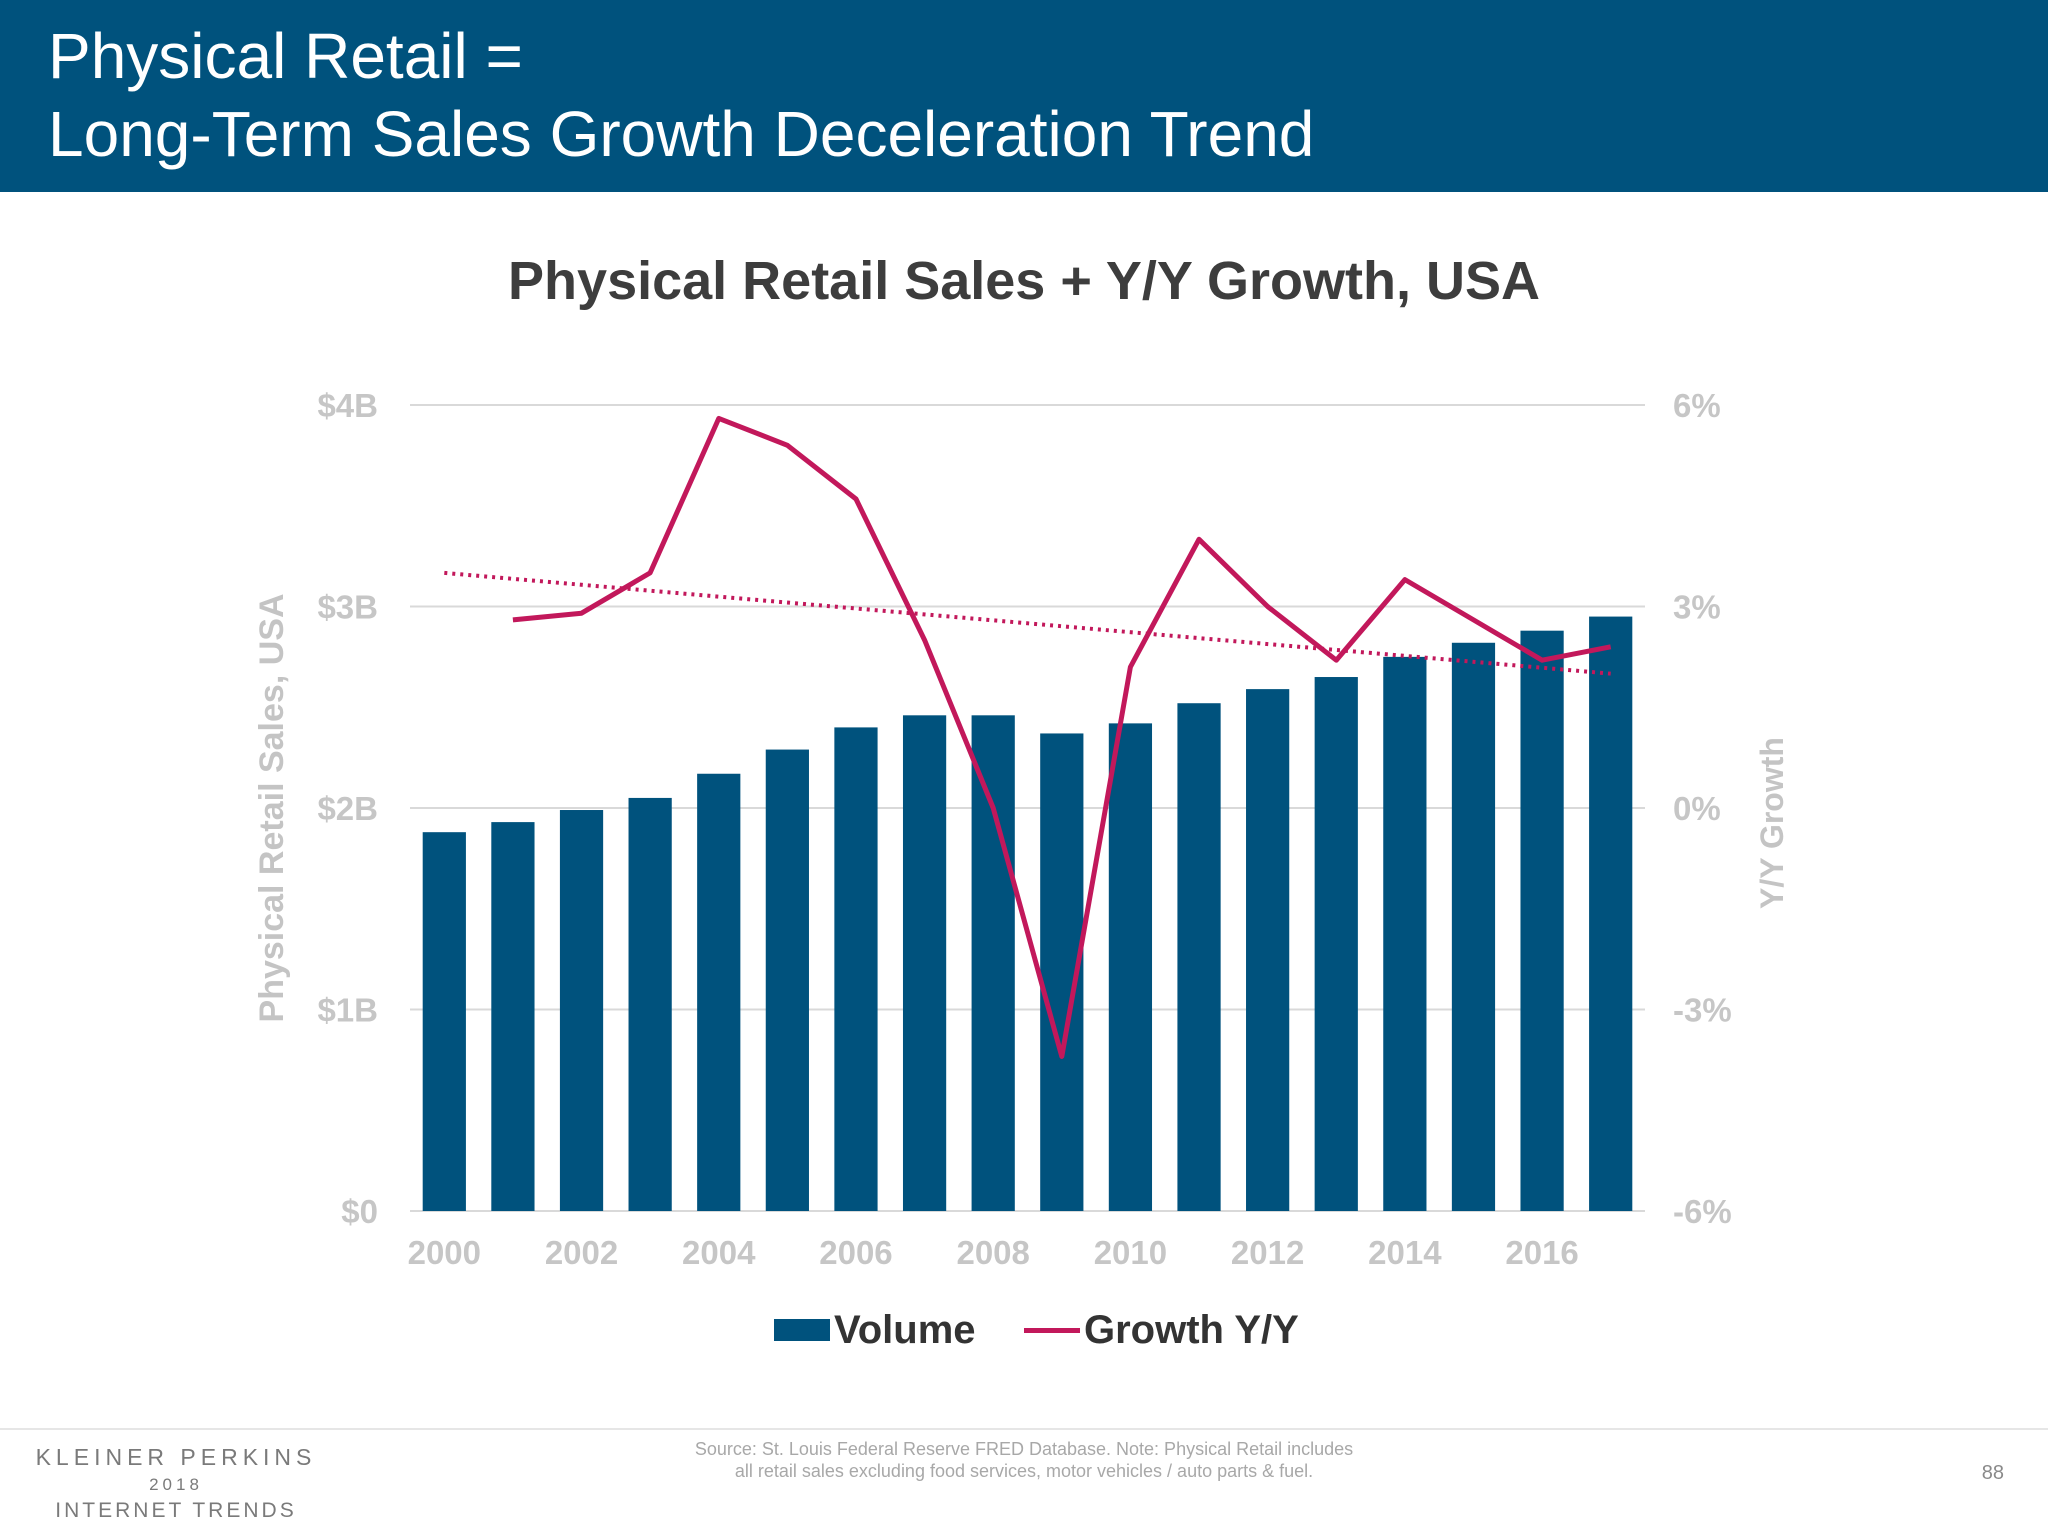 Image resolution: width=2048 pixels, height=1536 pixels. Describe the element at coordinates (1697, 808) in the screenshot. I see `y2-tick-label: 0%` at that location.